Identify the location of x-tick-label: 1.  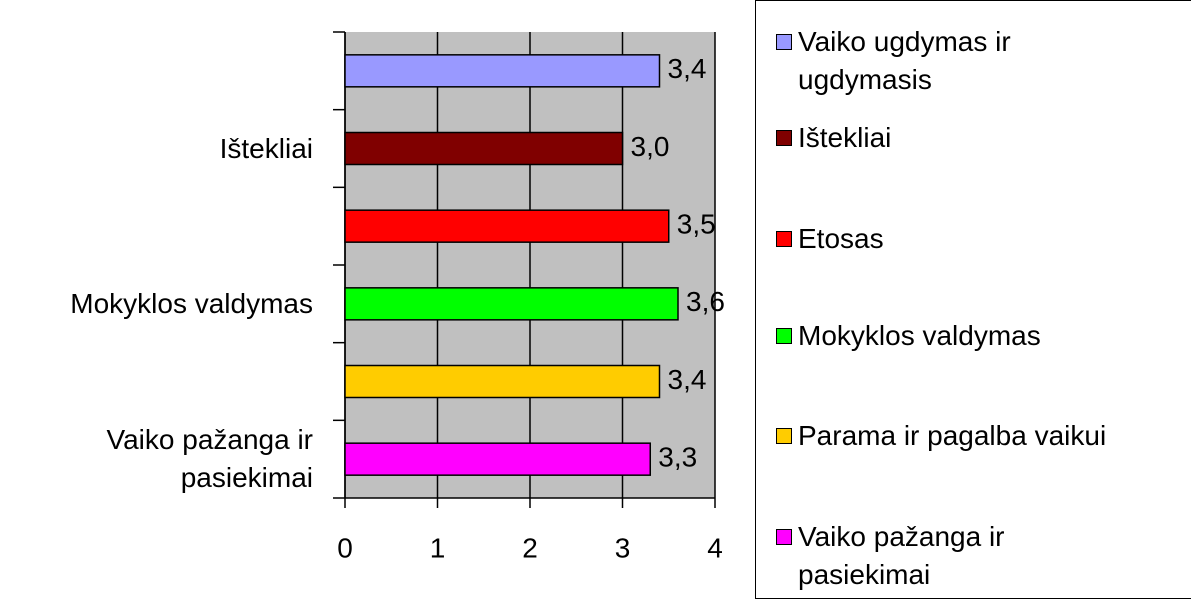
(438, 547).